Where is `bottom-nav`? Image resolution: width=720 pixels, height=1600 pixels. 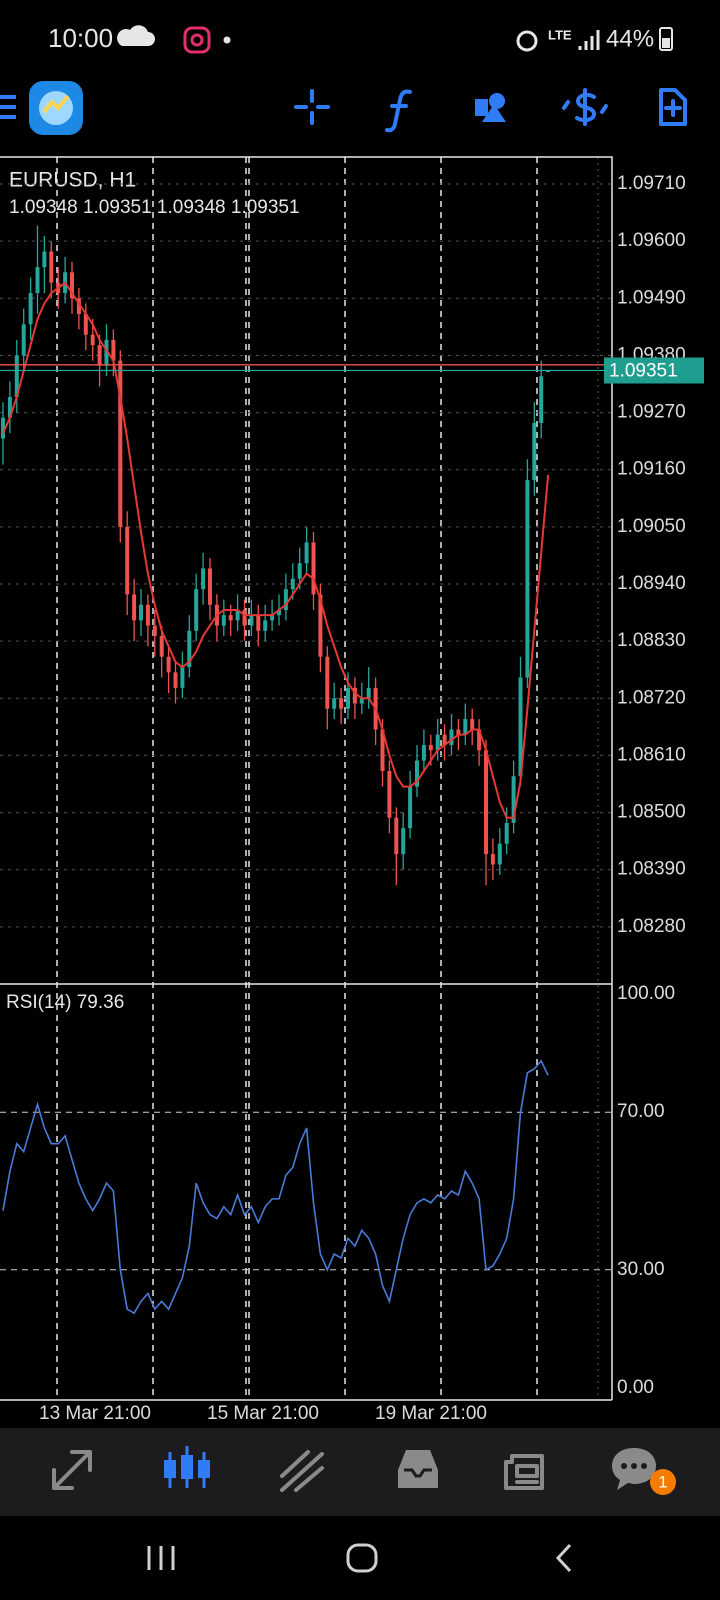
bottom-nav is located at coordinates (360, 1472).